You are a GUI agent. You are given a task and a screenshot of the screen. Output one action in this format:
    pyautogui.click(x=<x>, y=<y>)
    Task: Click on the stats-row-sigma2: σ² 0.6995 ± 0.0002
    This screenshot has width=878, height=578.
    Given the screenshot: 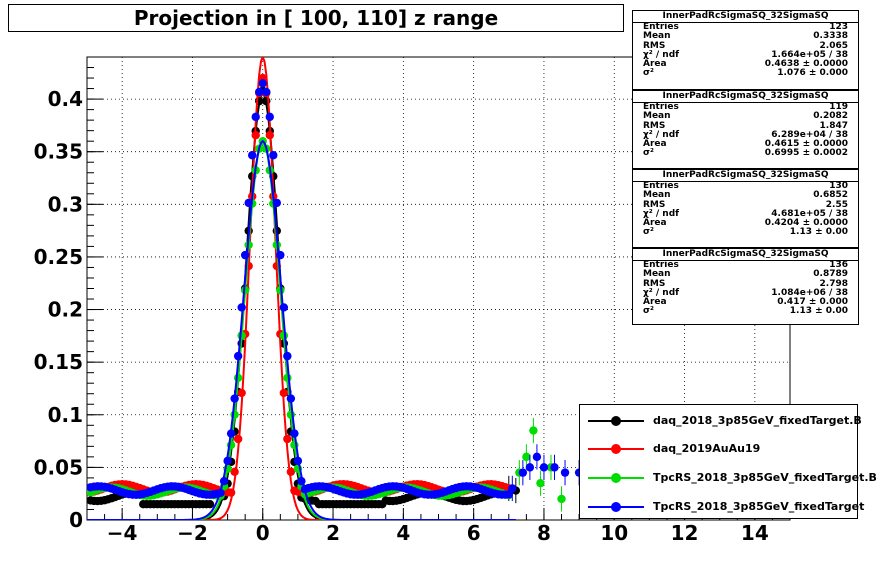 What is the action you would take?
    pyautogui.click(x=745, y=154)
    